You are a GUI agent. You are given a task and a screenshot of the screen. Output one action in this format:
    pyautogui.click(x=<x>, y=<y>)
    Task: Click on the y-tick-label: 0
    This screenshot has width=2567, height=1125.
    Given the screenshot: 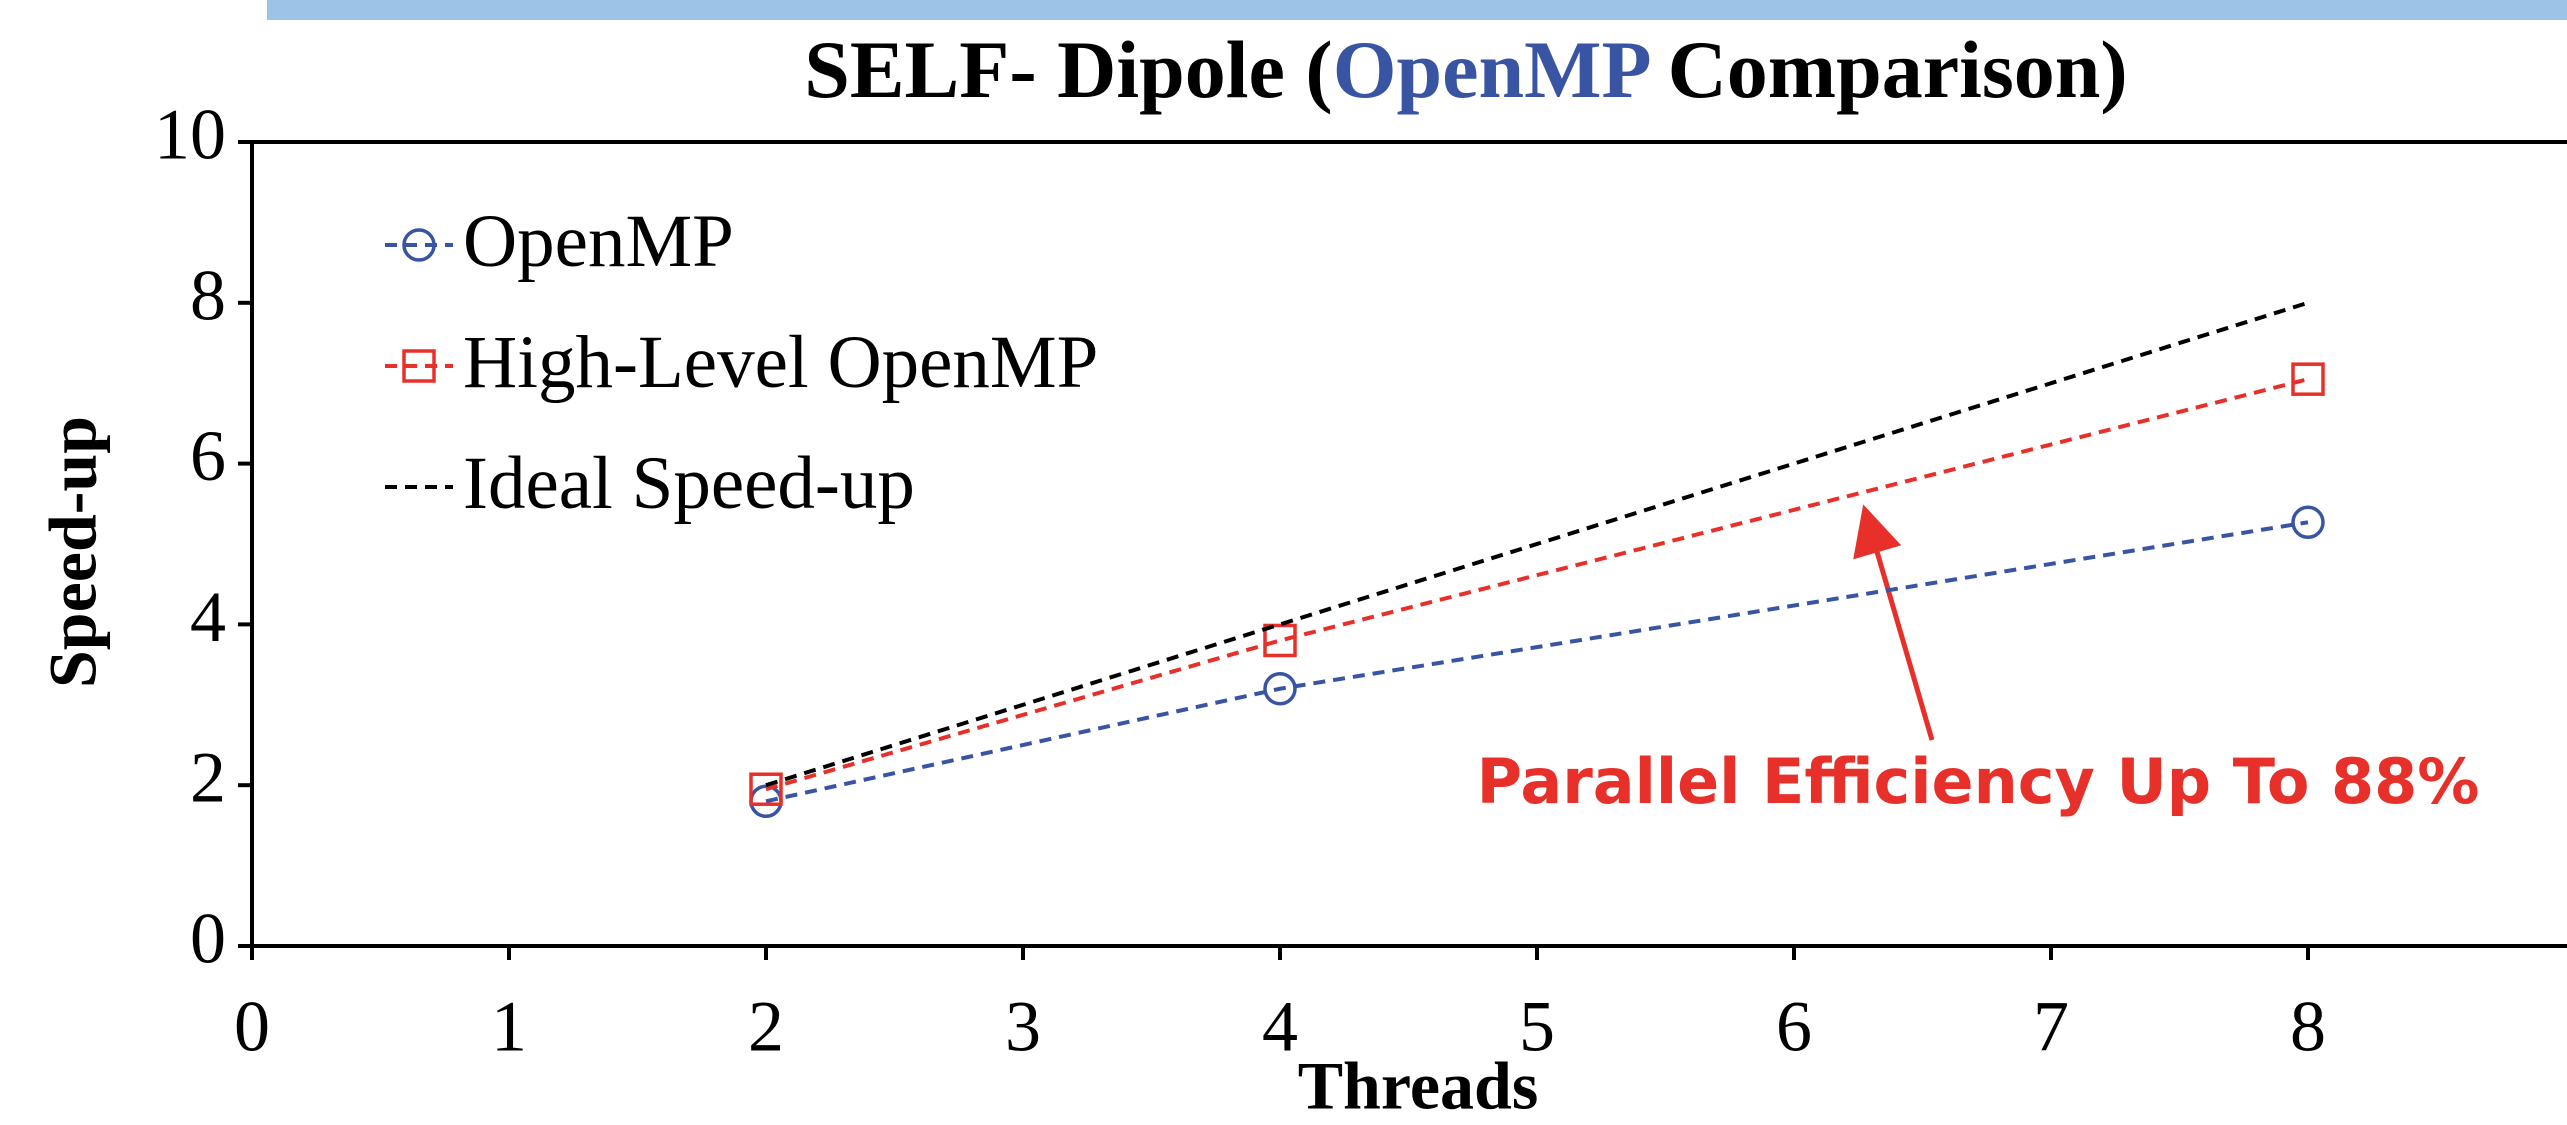 What is the action you would take?
    pyautogui.click(x=208, y=939)
    